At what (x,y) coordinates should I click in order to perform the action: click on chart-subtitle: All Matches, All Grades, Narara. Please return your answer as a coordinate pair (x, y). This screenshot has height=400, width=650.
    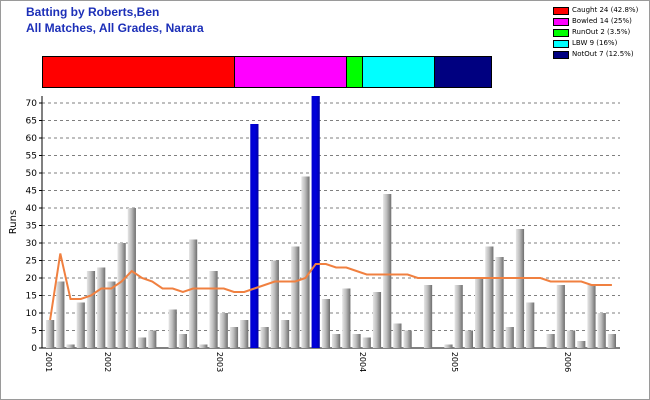
    Looking at the image, I should click on (115, 28).